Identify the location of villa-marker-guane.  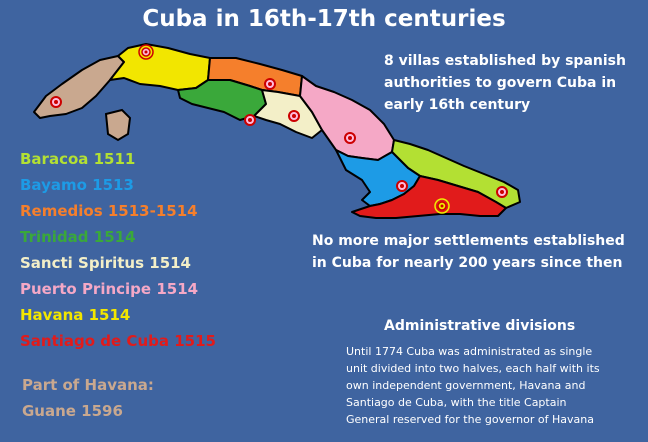
(56, 102).